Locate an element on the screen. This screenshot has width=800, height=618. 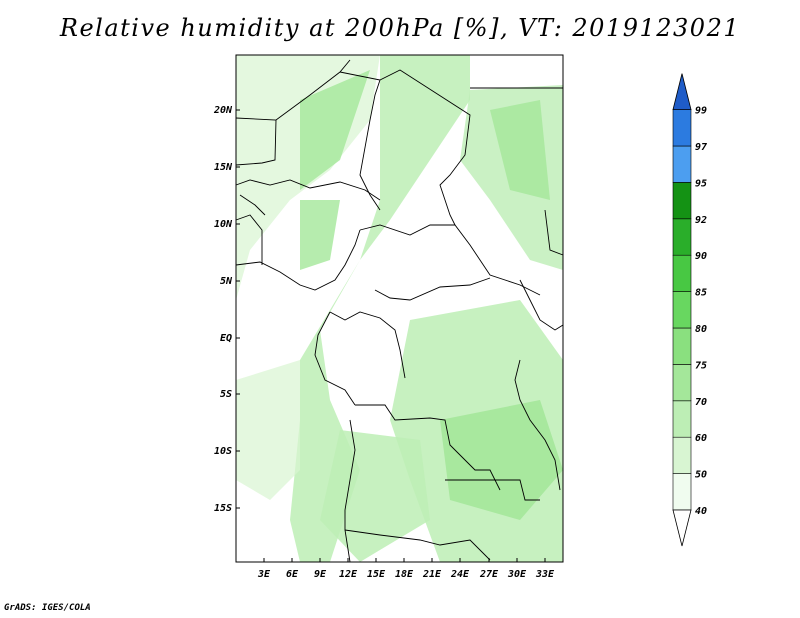
lon-label: 21E is located at coordinates (432, 574).